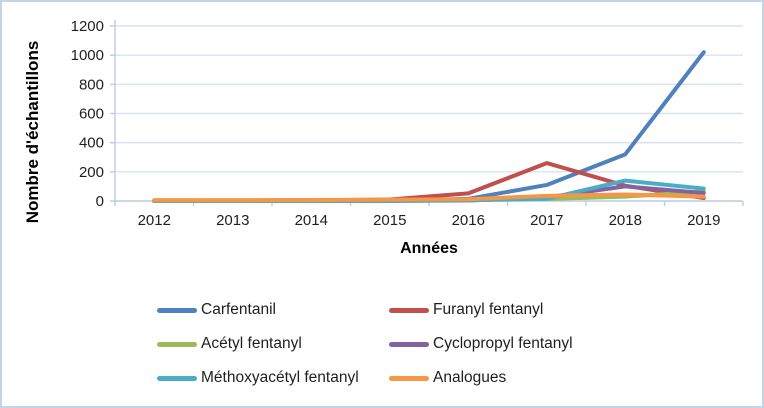 Image resolution: width=764 pixels, height=408 pixels. I want to click on legend-item-methoxyacetyl-fentanyl: Méthoxyacétyl fentanyl, so click(273, 378).